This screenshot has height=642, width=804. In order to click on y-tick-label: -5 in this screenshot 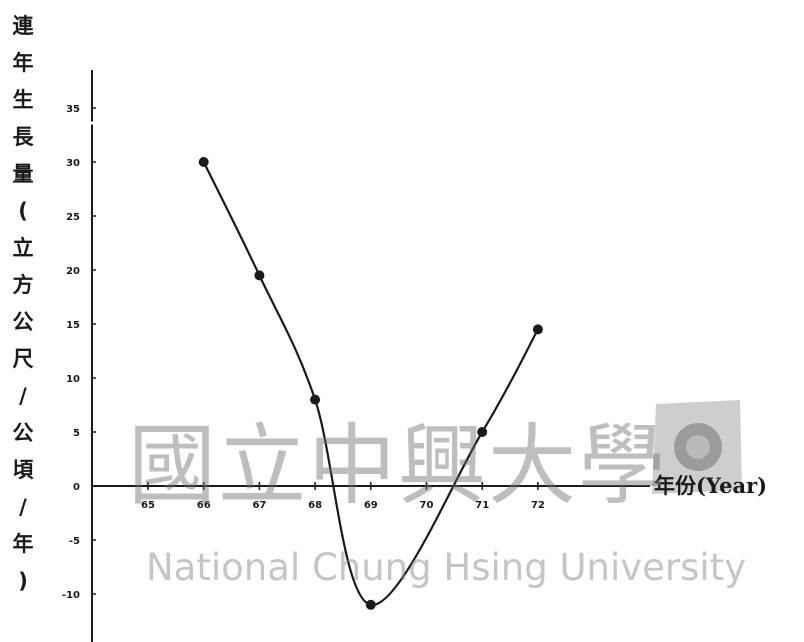, I will do `click(74, 541)`.